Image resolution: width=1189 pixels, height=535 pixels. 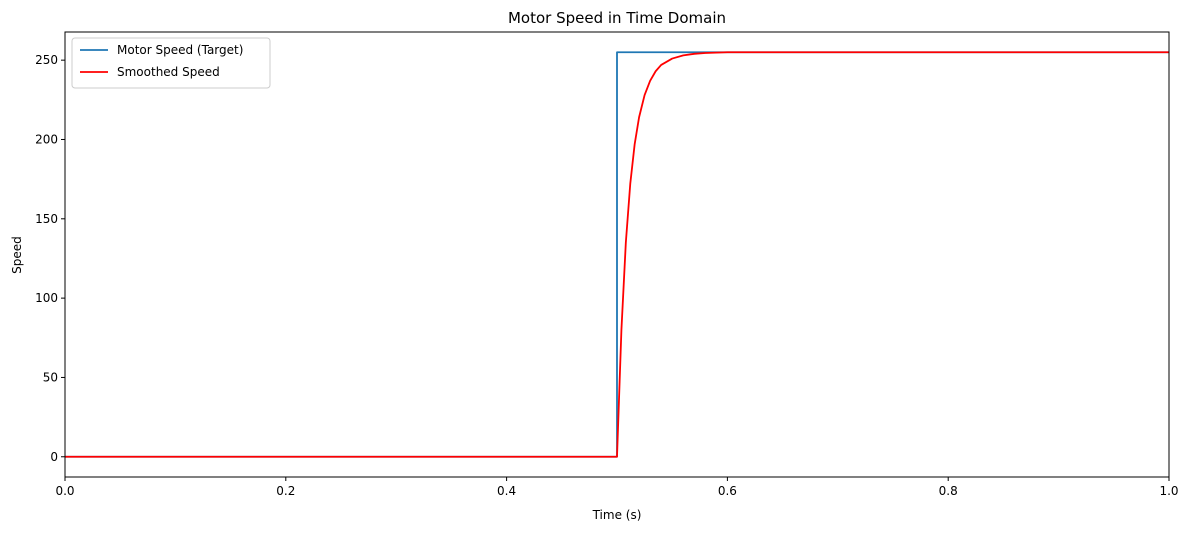 What do you see at coordinates (506, 491) in the screenshot?
I see `x-tick-label: 0.4` at bounding box center [506, 491].